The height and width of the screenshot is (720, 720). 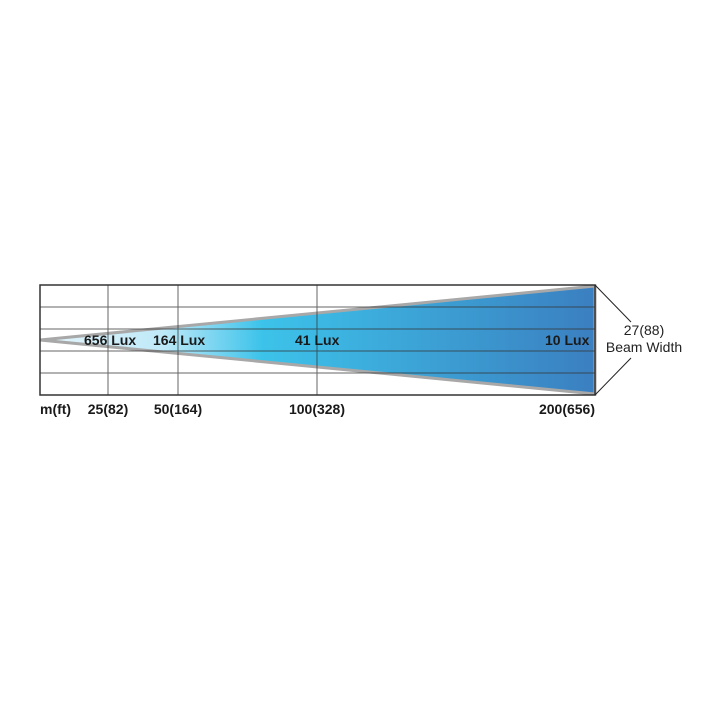 I want to click on axis-unit-label: m(ft), so click(x=55, y=409).